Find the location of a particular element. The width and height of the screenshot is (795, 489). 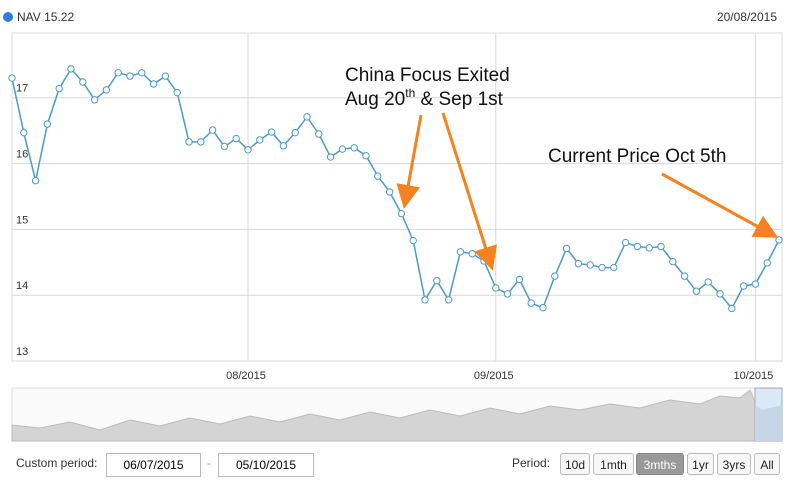

y-tick-label: 14 is located at coordinates (22, 286).